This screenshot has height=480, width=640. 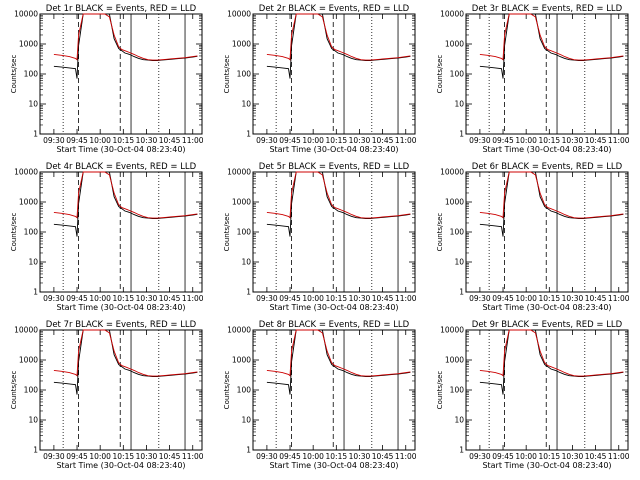 What do you see at coordinates (334, 9) in the screenshot?
I see `chart-title: Det 2r BLACK = Events, RED = LLD` at bounding box center [334, 9].